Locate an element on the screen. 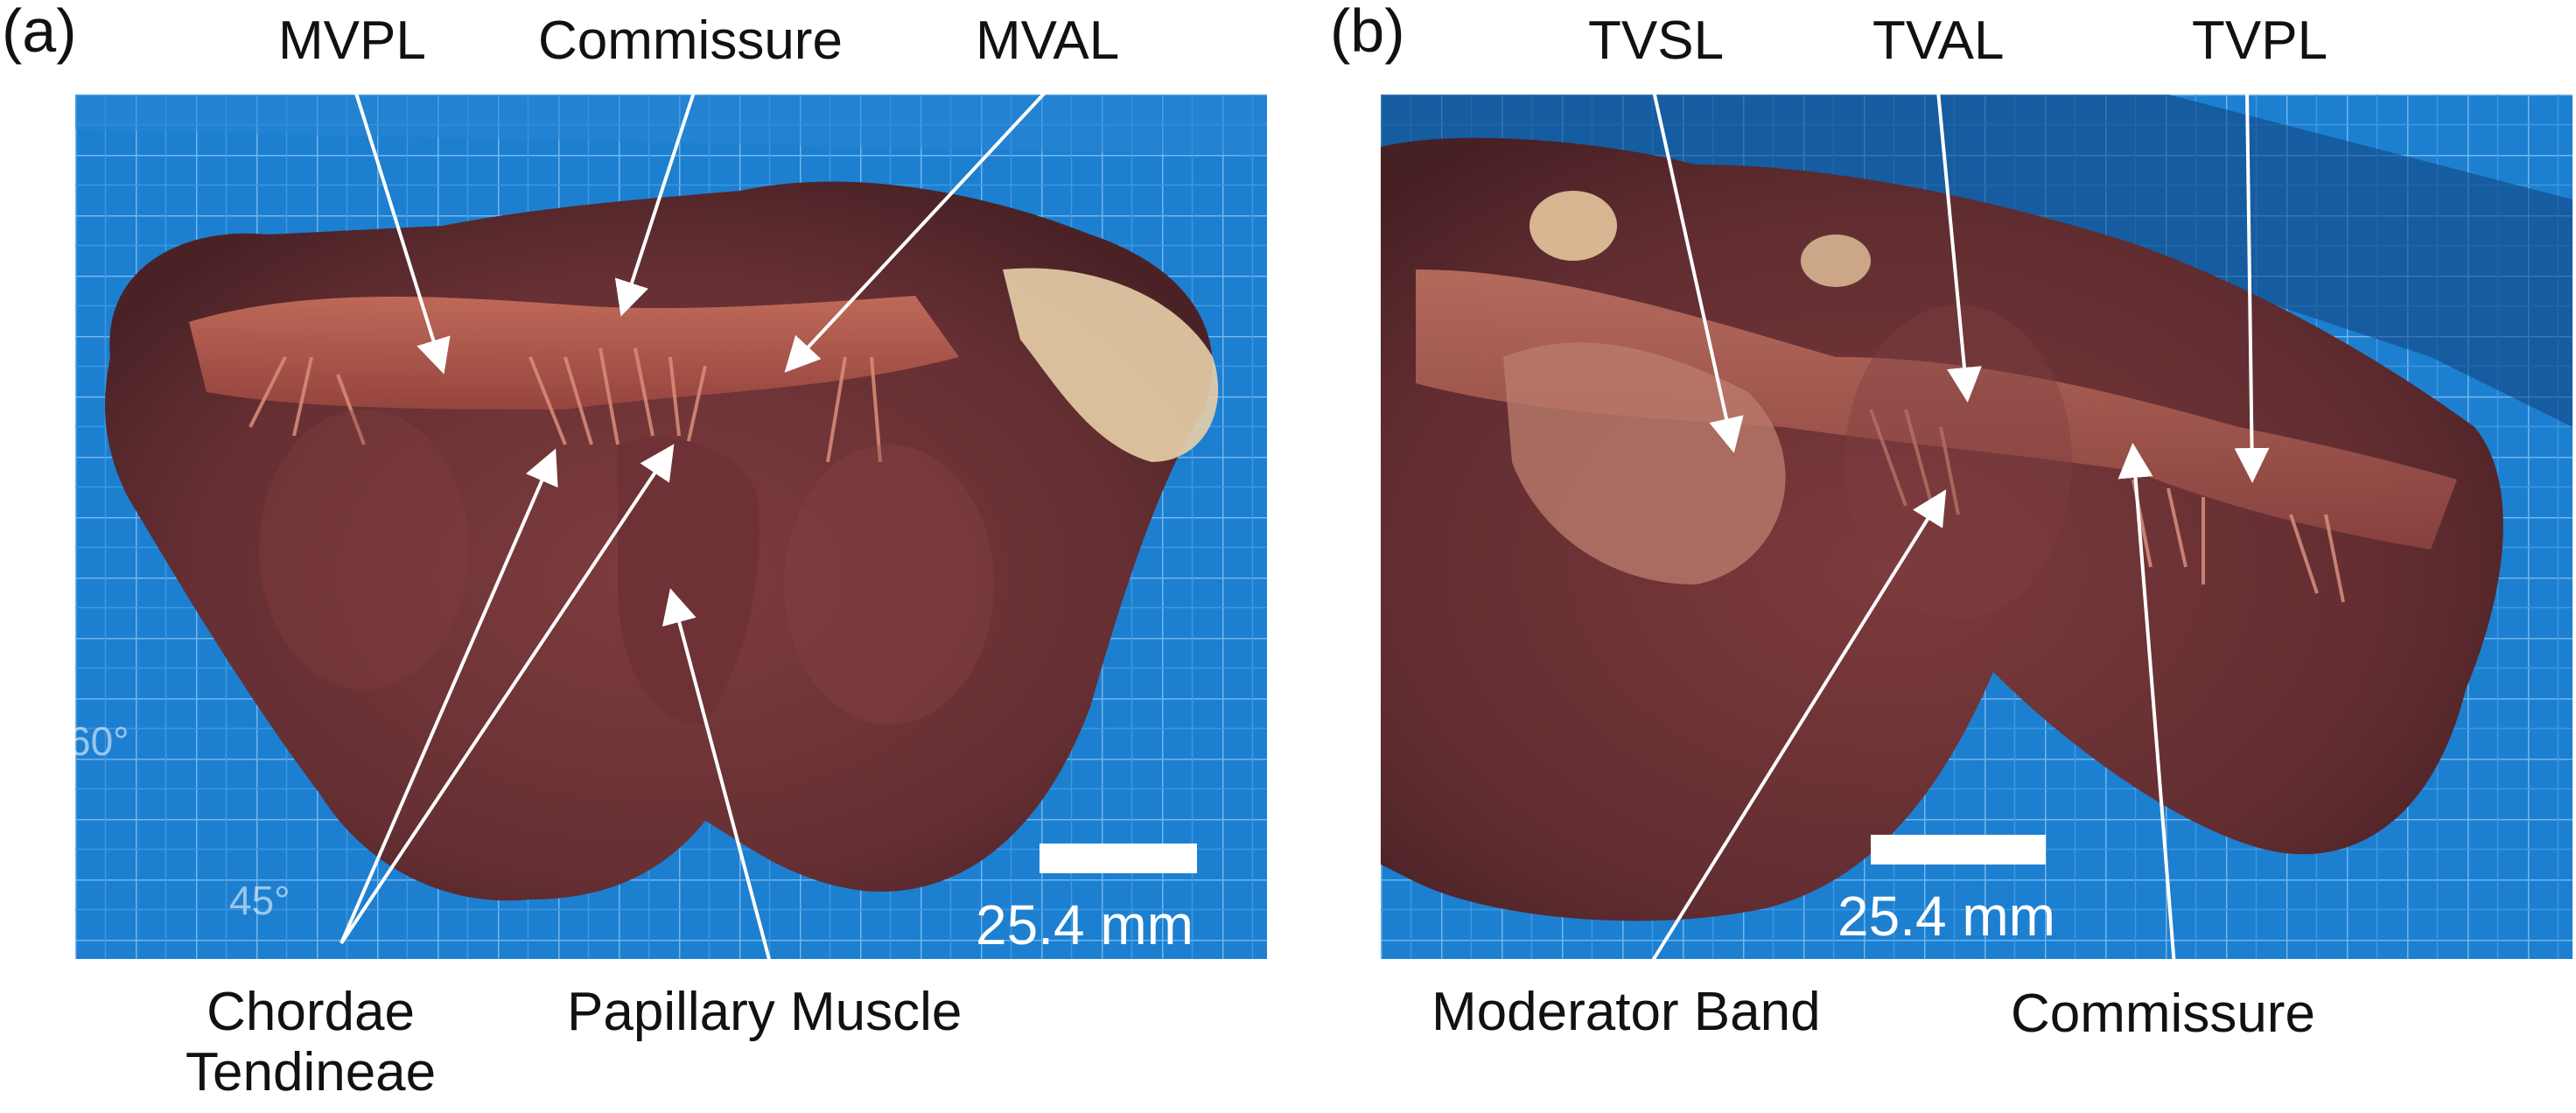 The width and height of the screenshot is (2576, 1113). label-chordae-line1: Chordae is located at coordinates (310, 1012).